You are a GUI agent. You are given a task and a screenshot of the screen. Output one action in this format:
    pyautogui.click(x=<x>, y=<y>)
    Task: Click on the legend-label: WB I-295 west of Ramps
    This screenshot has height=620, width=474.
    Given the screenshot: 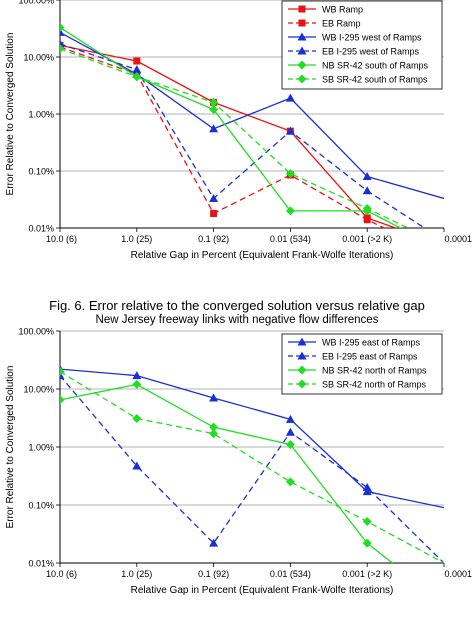 What is the action you would take?
    pyautogui.click(x=372, y=38)
    